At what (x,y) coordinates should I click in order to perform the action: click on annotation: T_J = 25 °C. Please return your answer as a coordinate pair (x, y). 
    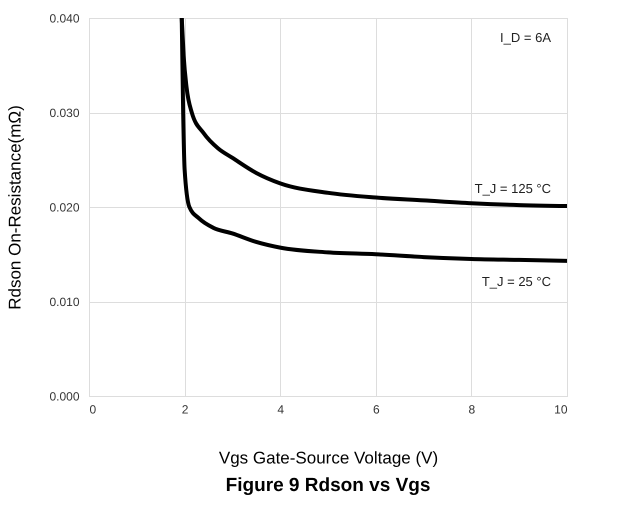
    Looking at the image, I should click on (516, 281).